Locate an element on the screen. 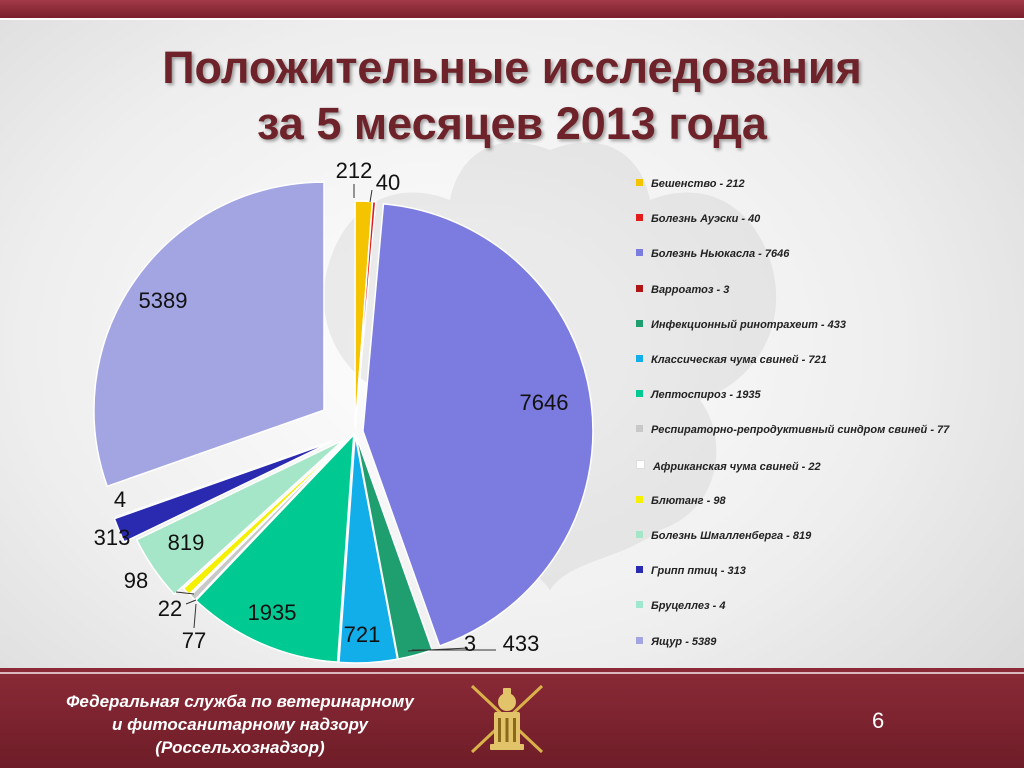 The height and width of the screenshot is (768, 1024). legend-item: Болезнь Ауэски - 40 is located at coordinates (698, 221).